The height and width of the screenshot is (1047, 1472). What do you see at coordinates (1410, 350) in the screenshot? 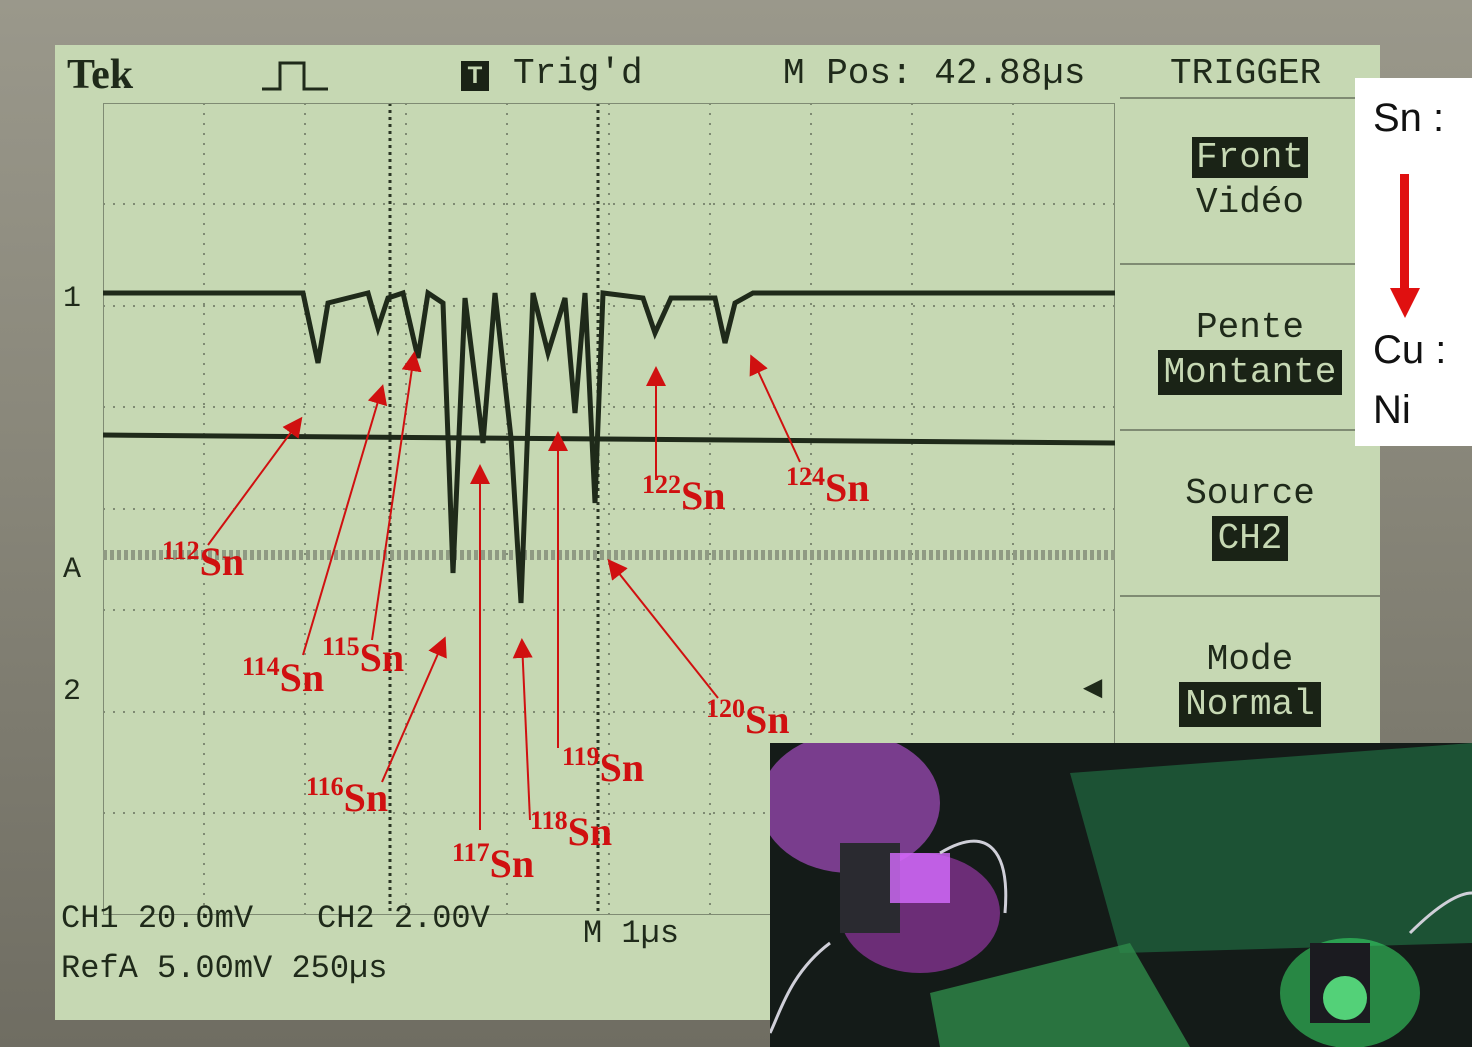
I see `legend-to: Cu :` at bounding box center [1410, 350].